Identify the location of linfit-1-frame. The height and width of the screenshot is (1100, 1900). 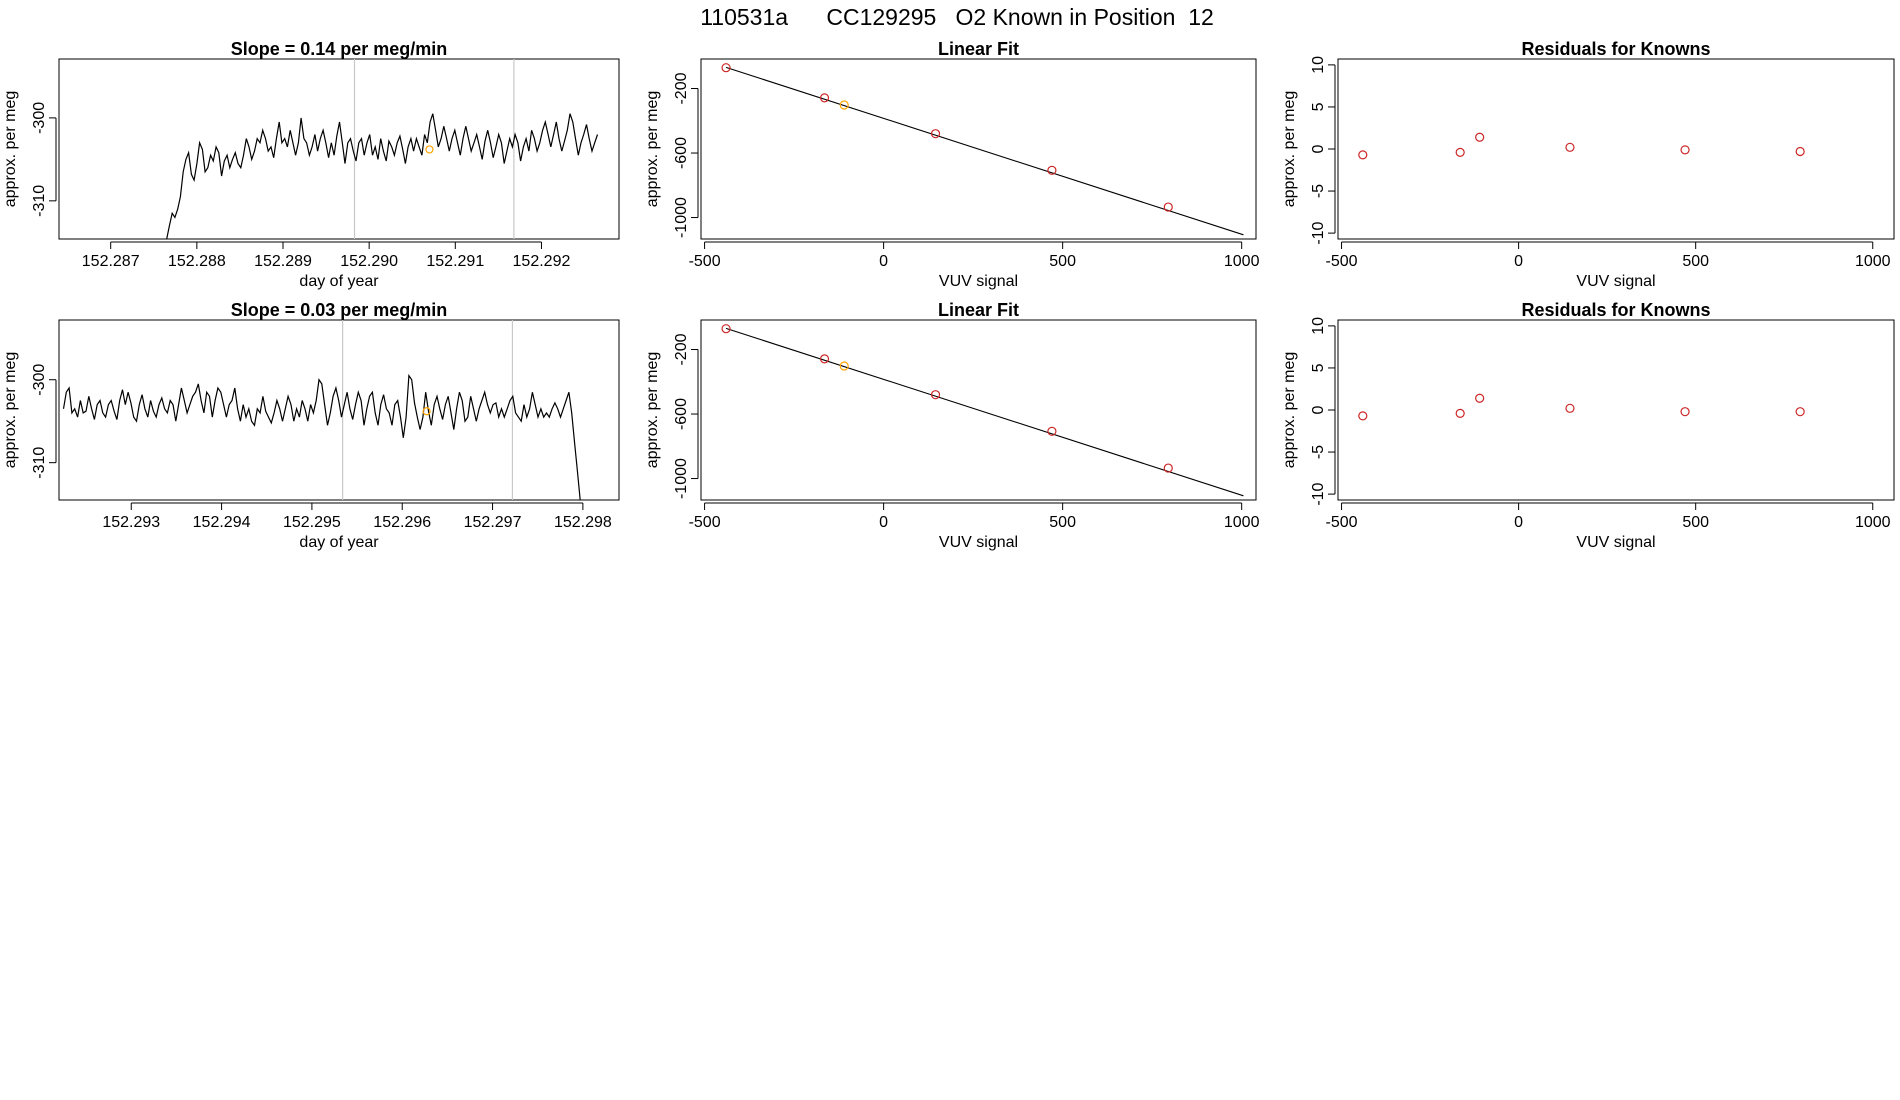
(978, 149).